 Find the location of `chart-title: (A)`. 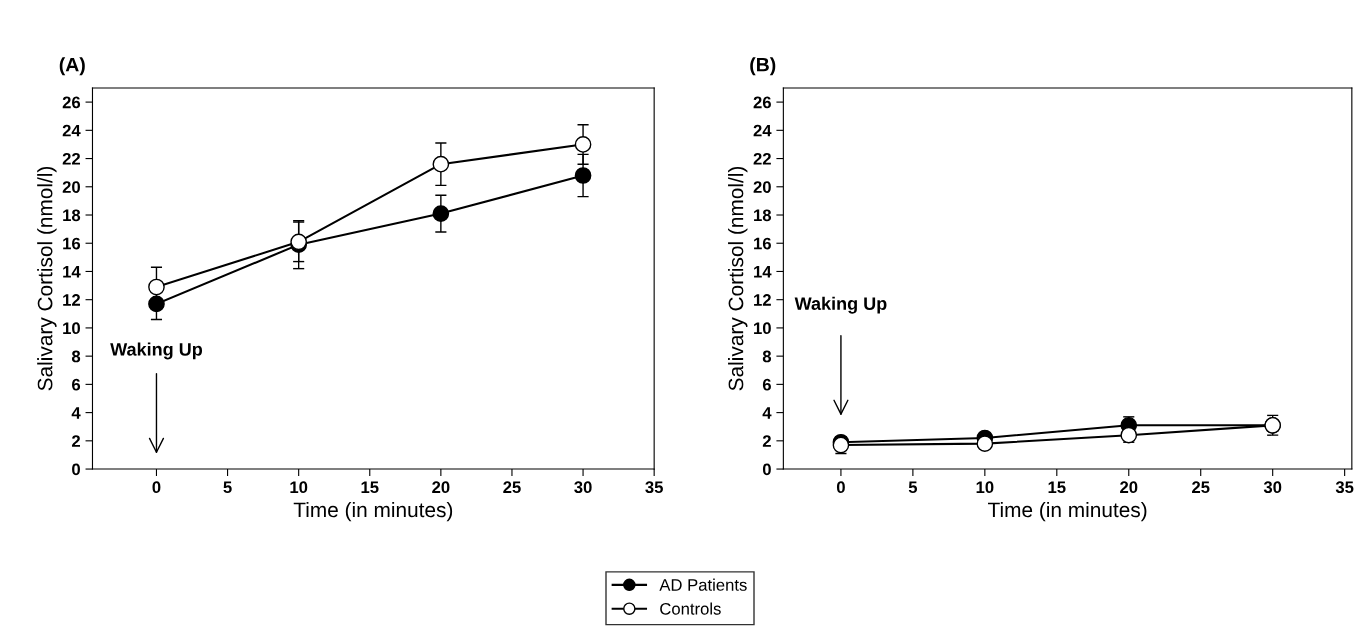

chart-title: (A) is located at coordinates (72, 66).